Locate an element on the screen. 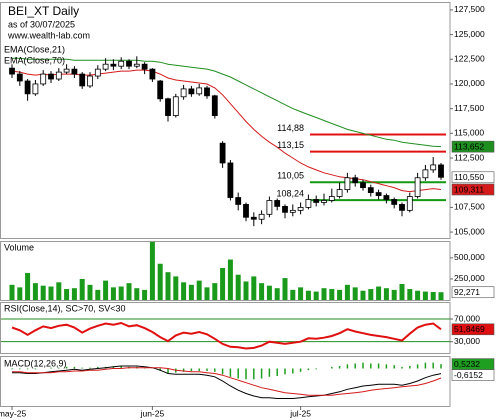  macd-line is located at coordinates (227, 382).